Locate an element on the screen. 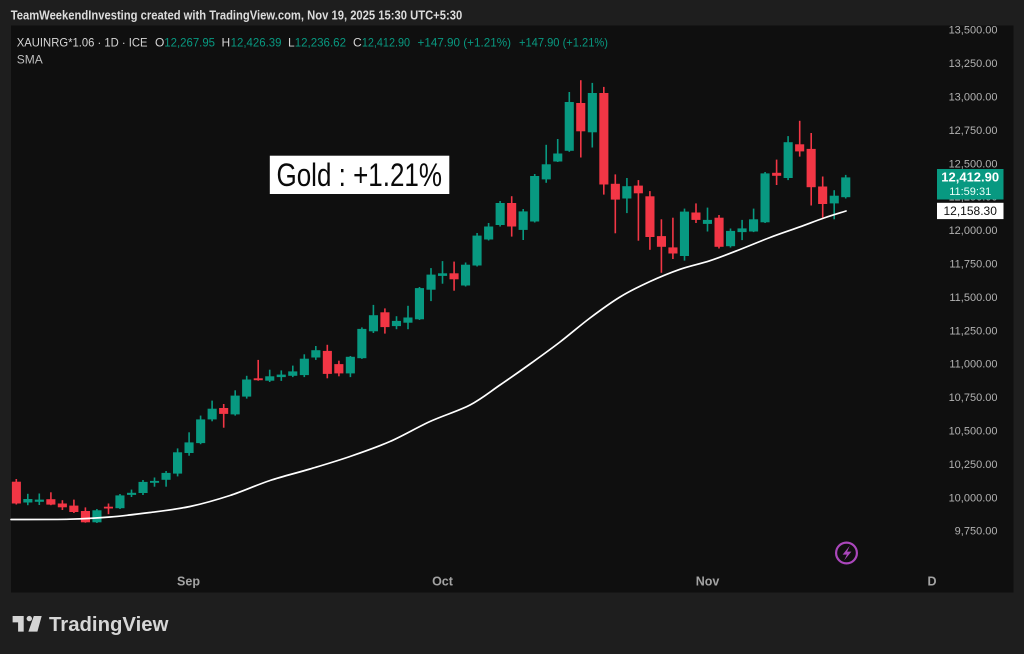  svg-text: Gold : +1.21% is located at coordinates (360, 175).